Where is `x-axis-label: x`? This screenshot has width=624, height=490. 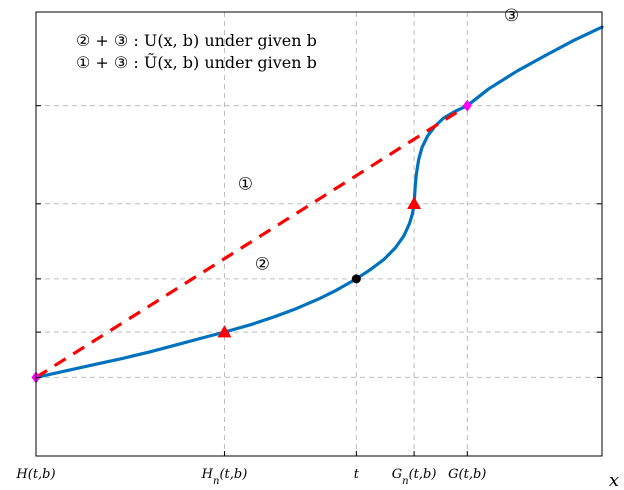 x-axis-label: x is located at coordinates (614, 480).